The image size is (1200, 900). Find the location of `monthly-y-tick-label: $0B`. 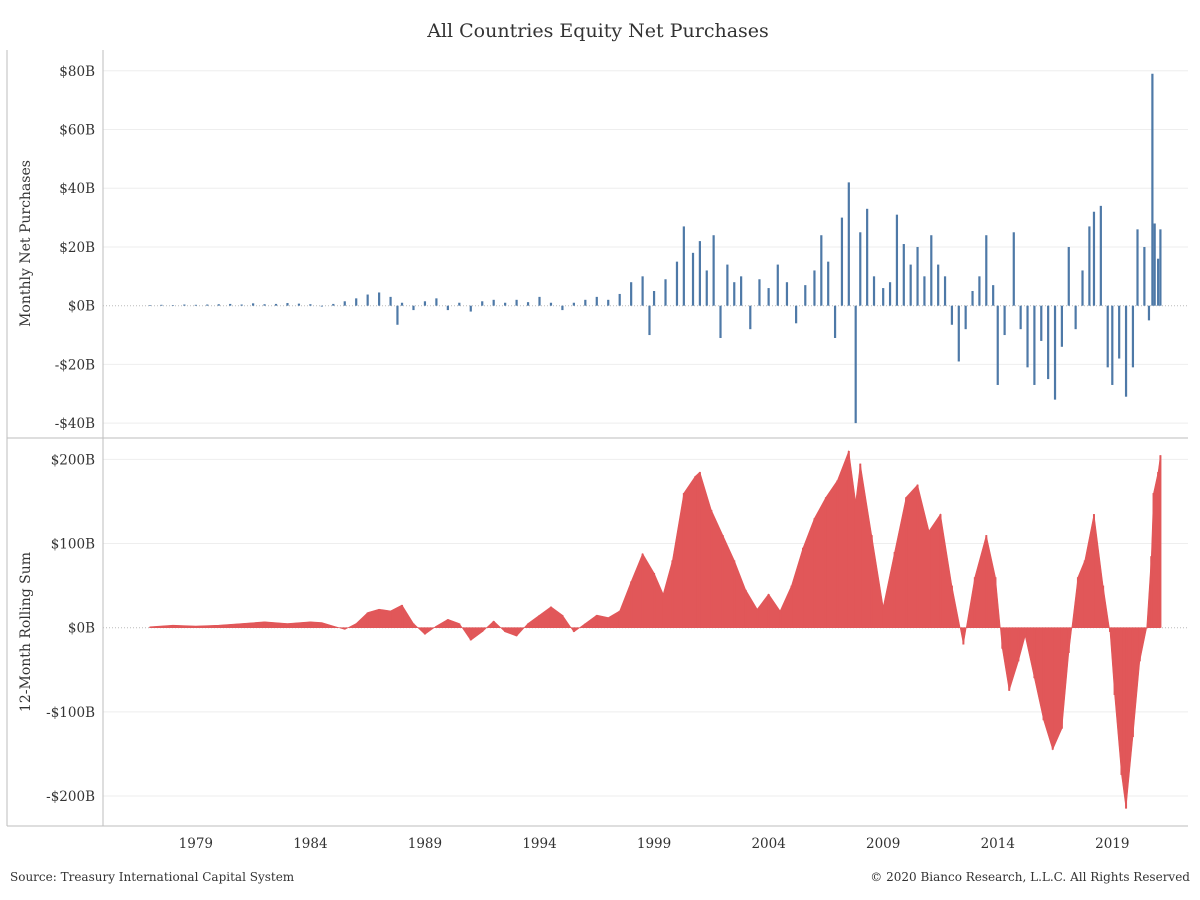

monthly-y-tick-label: $0B is located at coordinates (81, 307).